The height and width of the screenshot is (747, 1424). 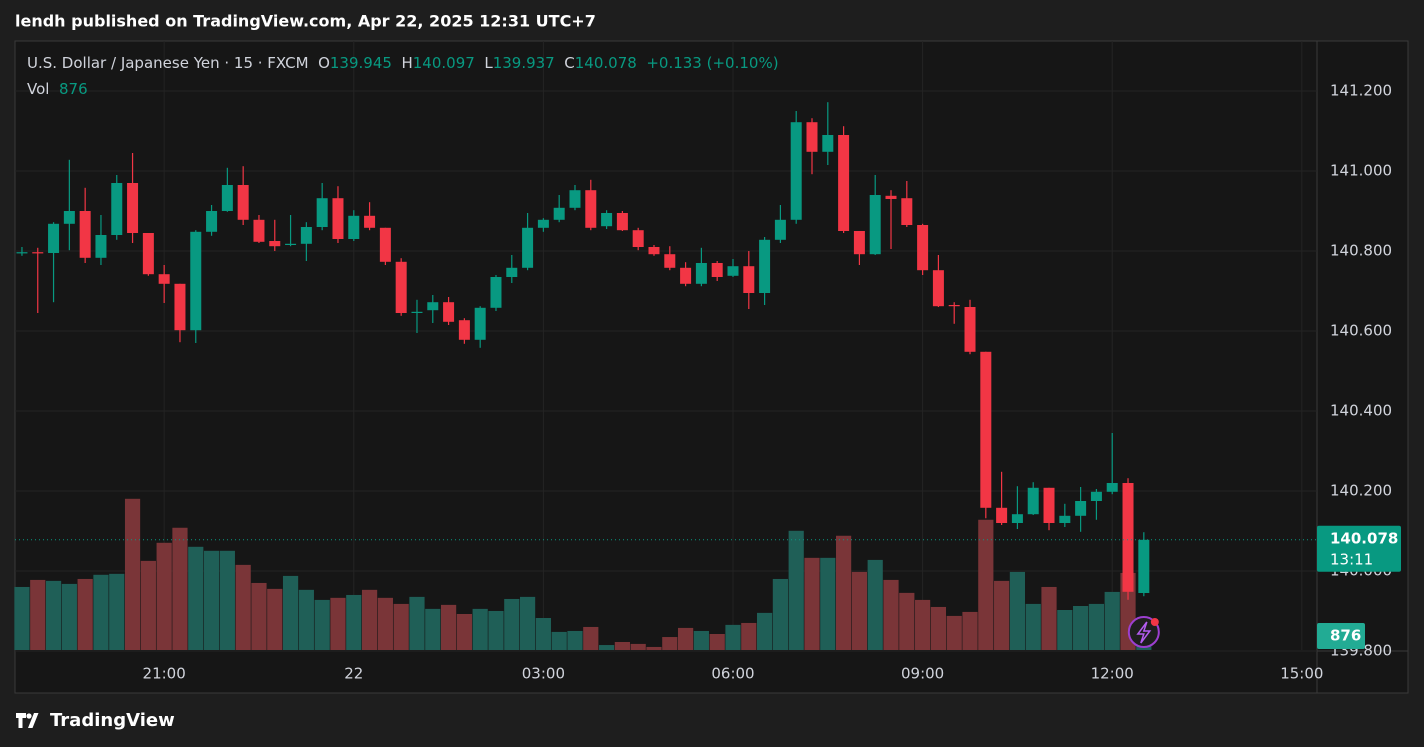 I want to click on last-price-label: 140.078, so click(x=1364, y=538).